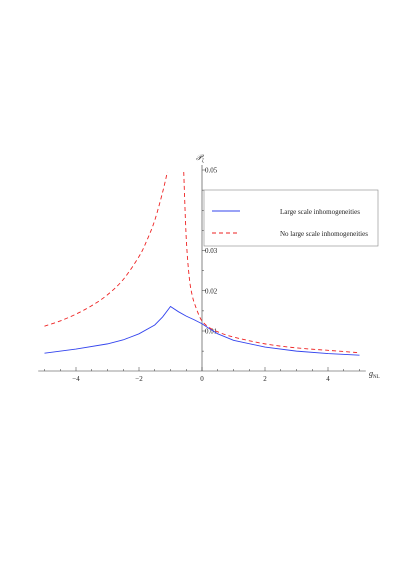  What do you see at coordinates (139, 379) in the screenshot?
I see `x-tick-label: −2` at bounding box center [139, 379].